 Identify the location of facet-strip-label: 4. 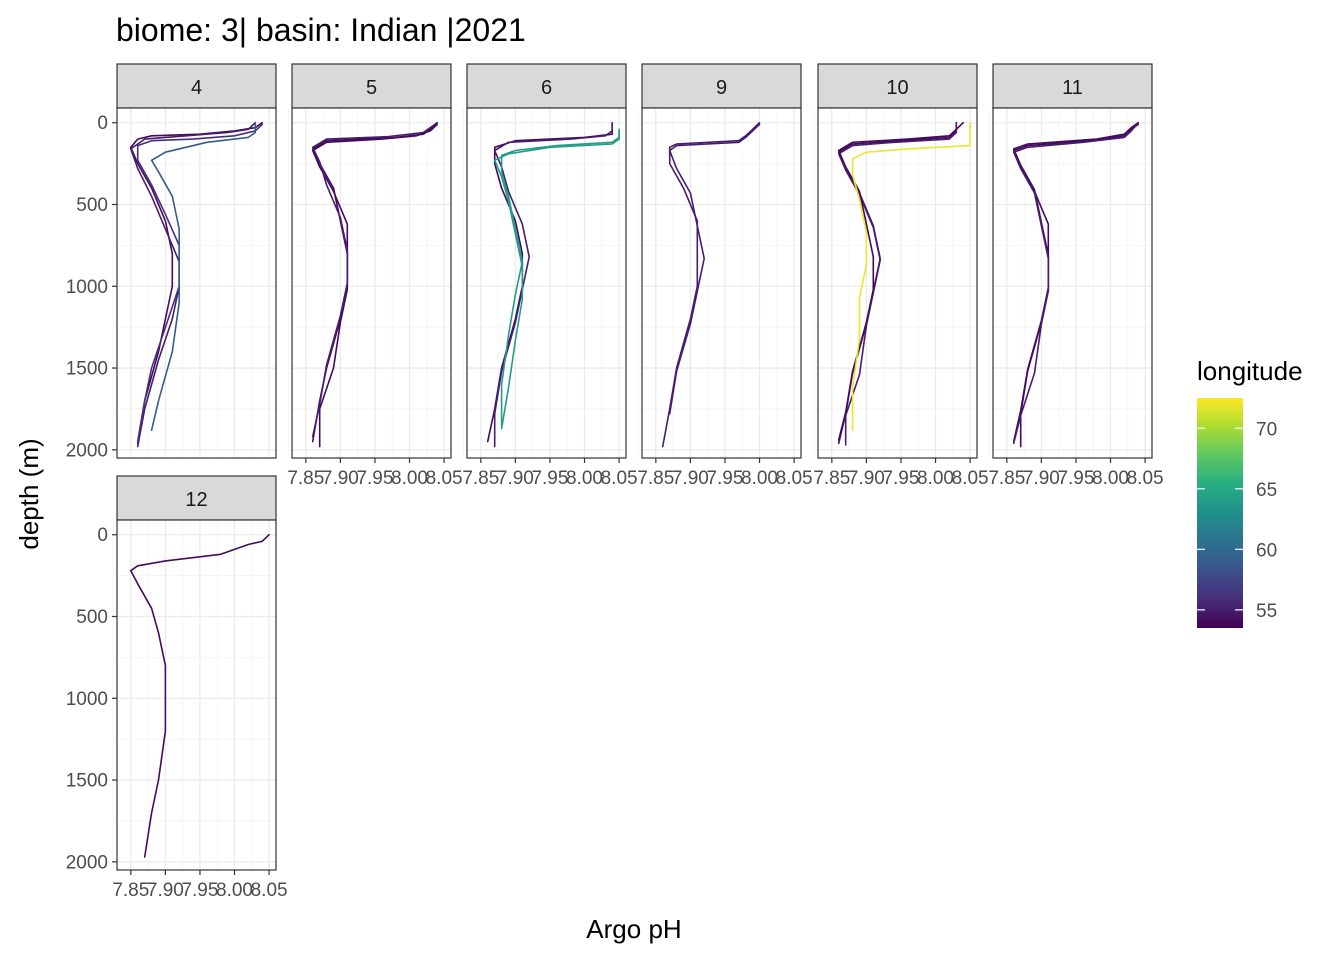
(196, 88).